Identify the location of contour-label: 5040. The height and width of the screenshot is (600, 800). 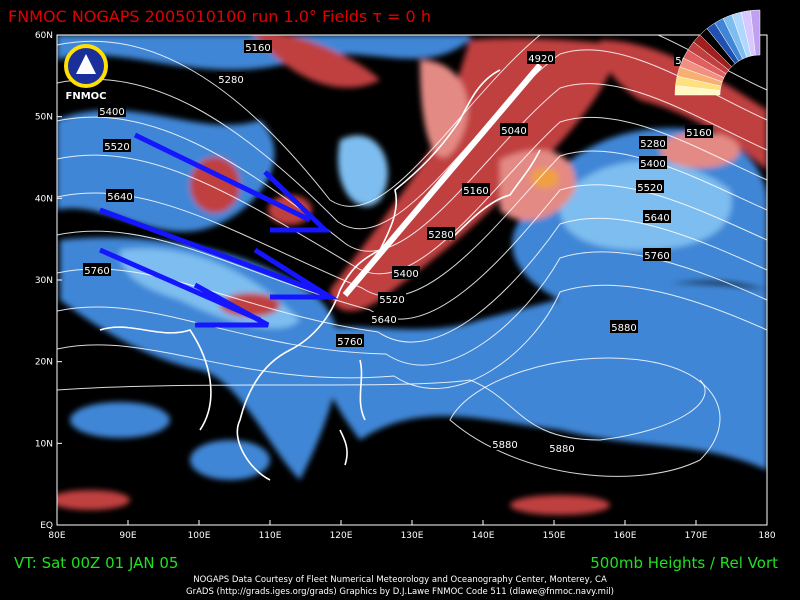
(513, 131).